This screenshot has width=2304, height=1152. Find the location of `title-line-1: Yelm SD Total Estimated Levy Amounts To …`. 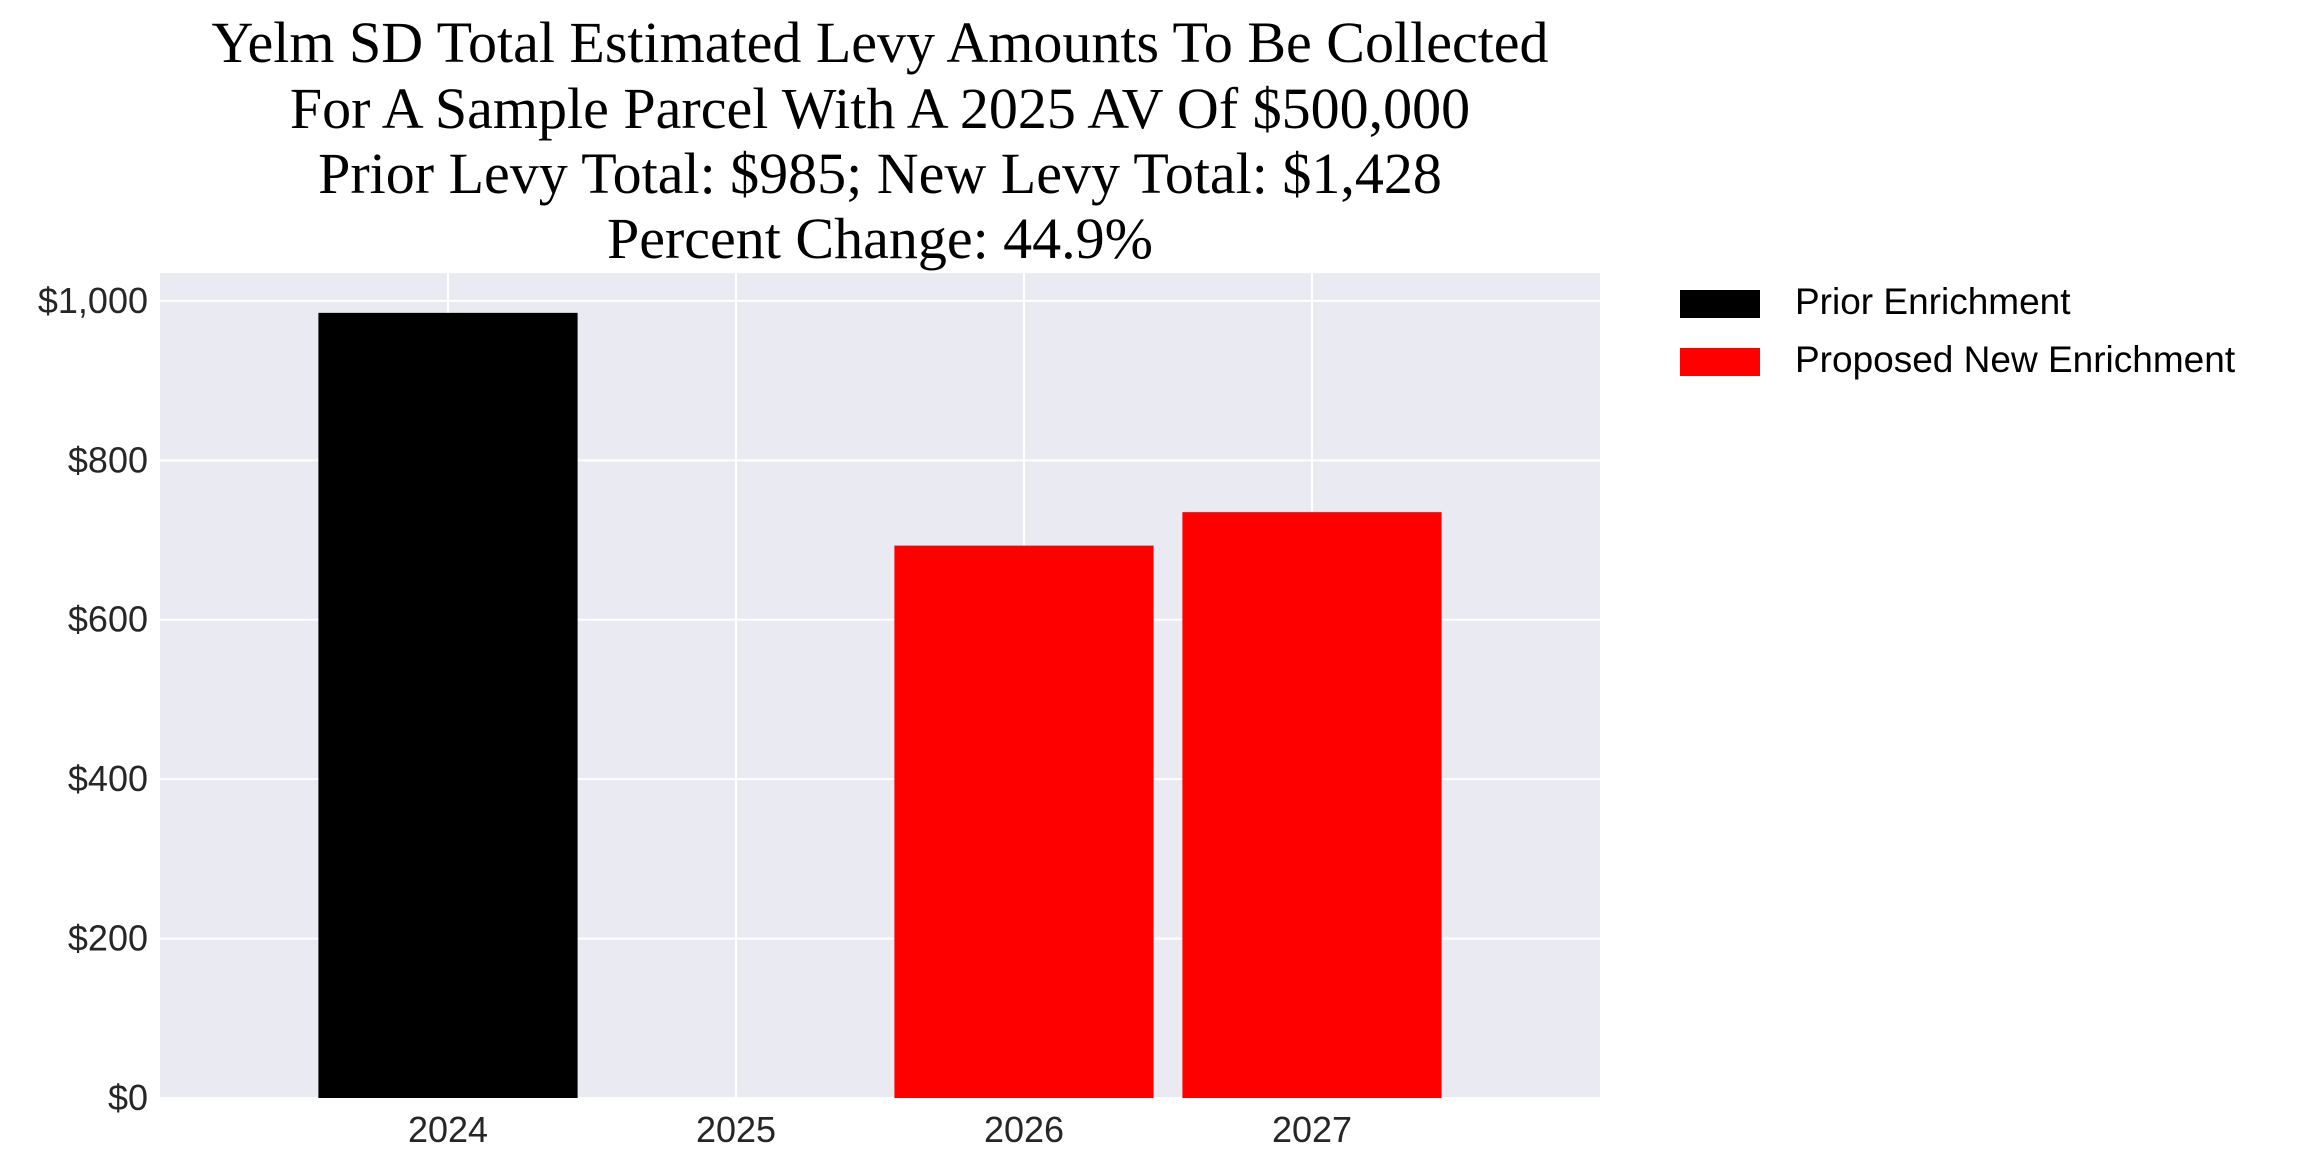

title-line-1: Yelm SD Total Estimated Levy Amounts To … is located at coordinates (879, 42).